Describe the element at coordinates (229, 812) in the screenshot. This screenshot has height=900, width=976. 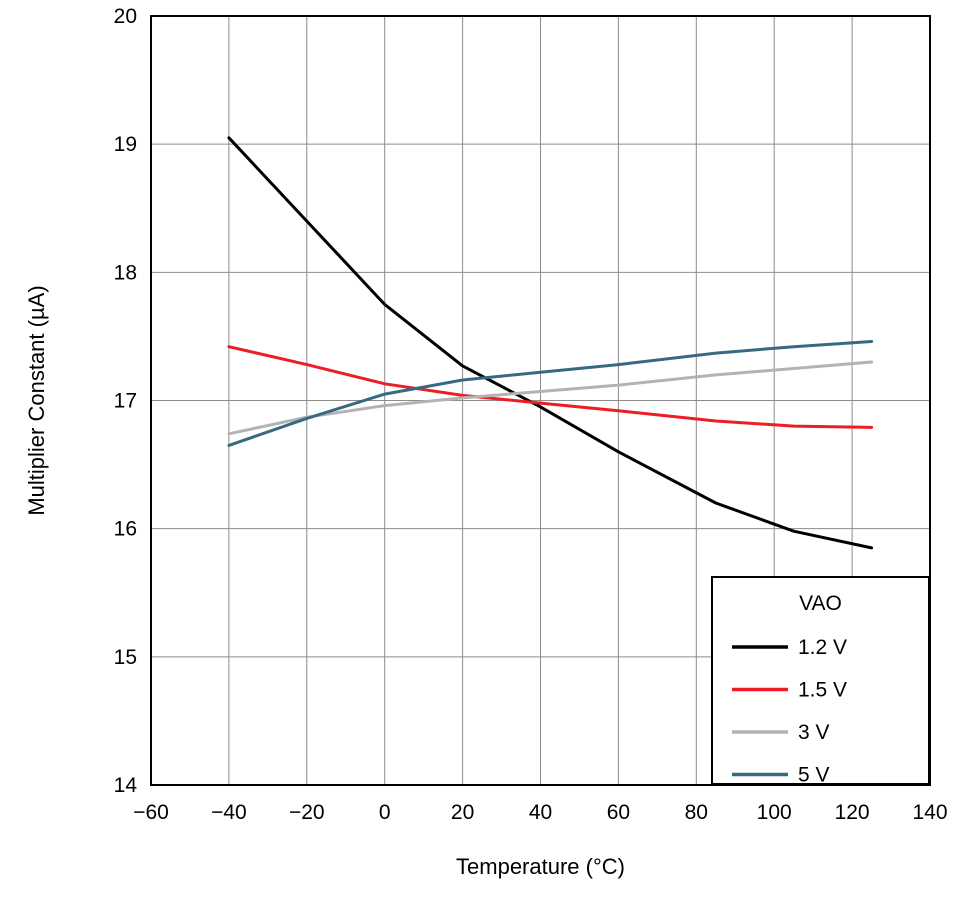
I see `x-tick-label: −40` at that location.